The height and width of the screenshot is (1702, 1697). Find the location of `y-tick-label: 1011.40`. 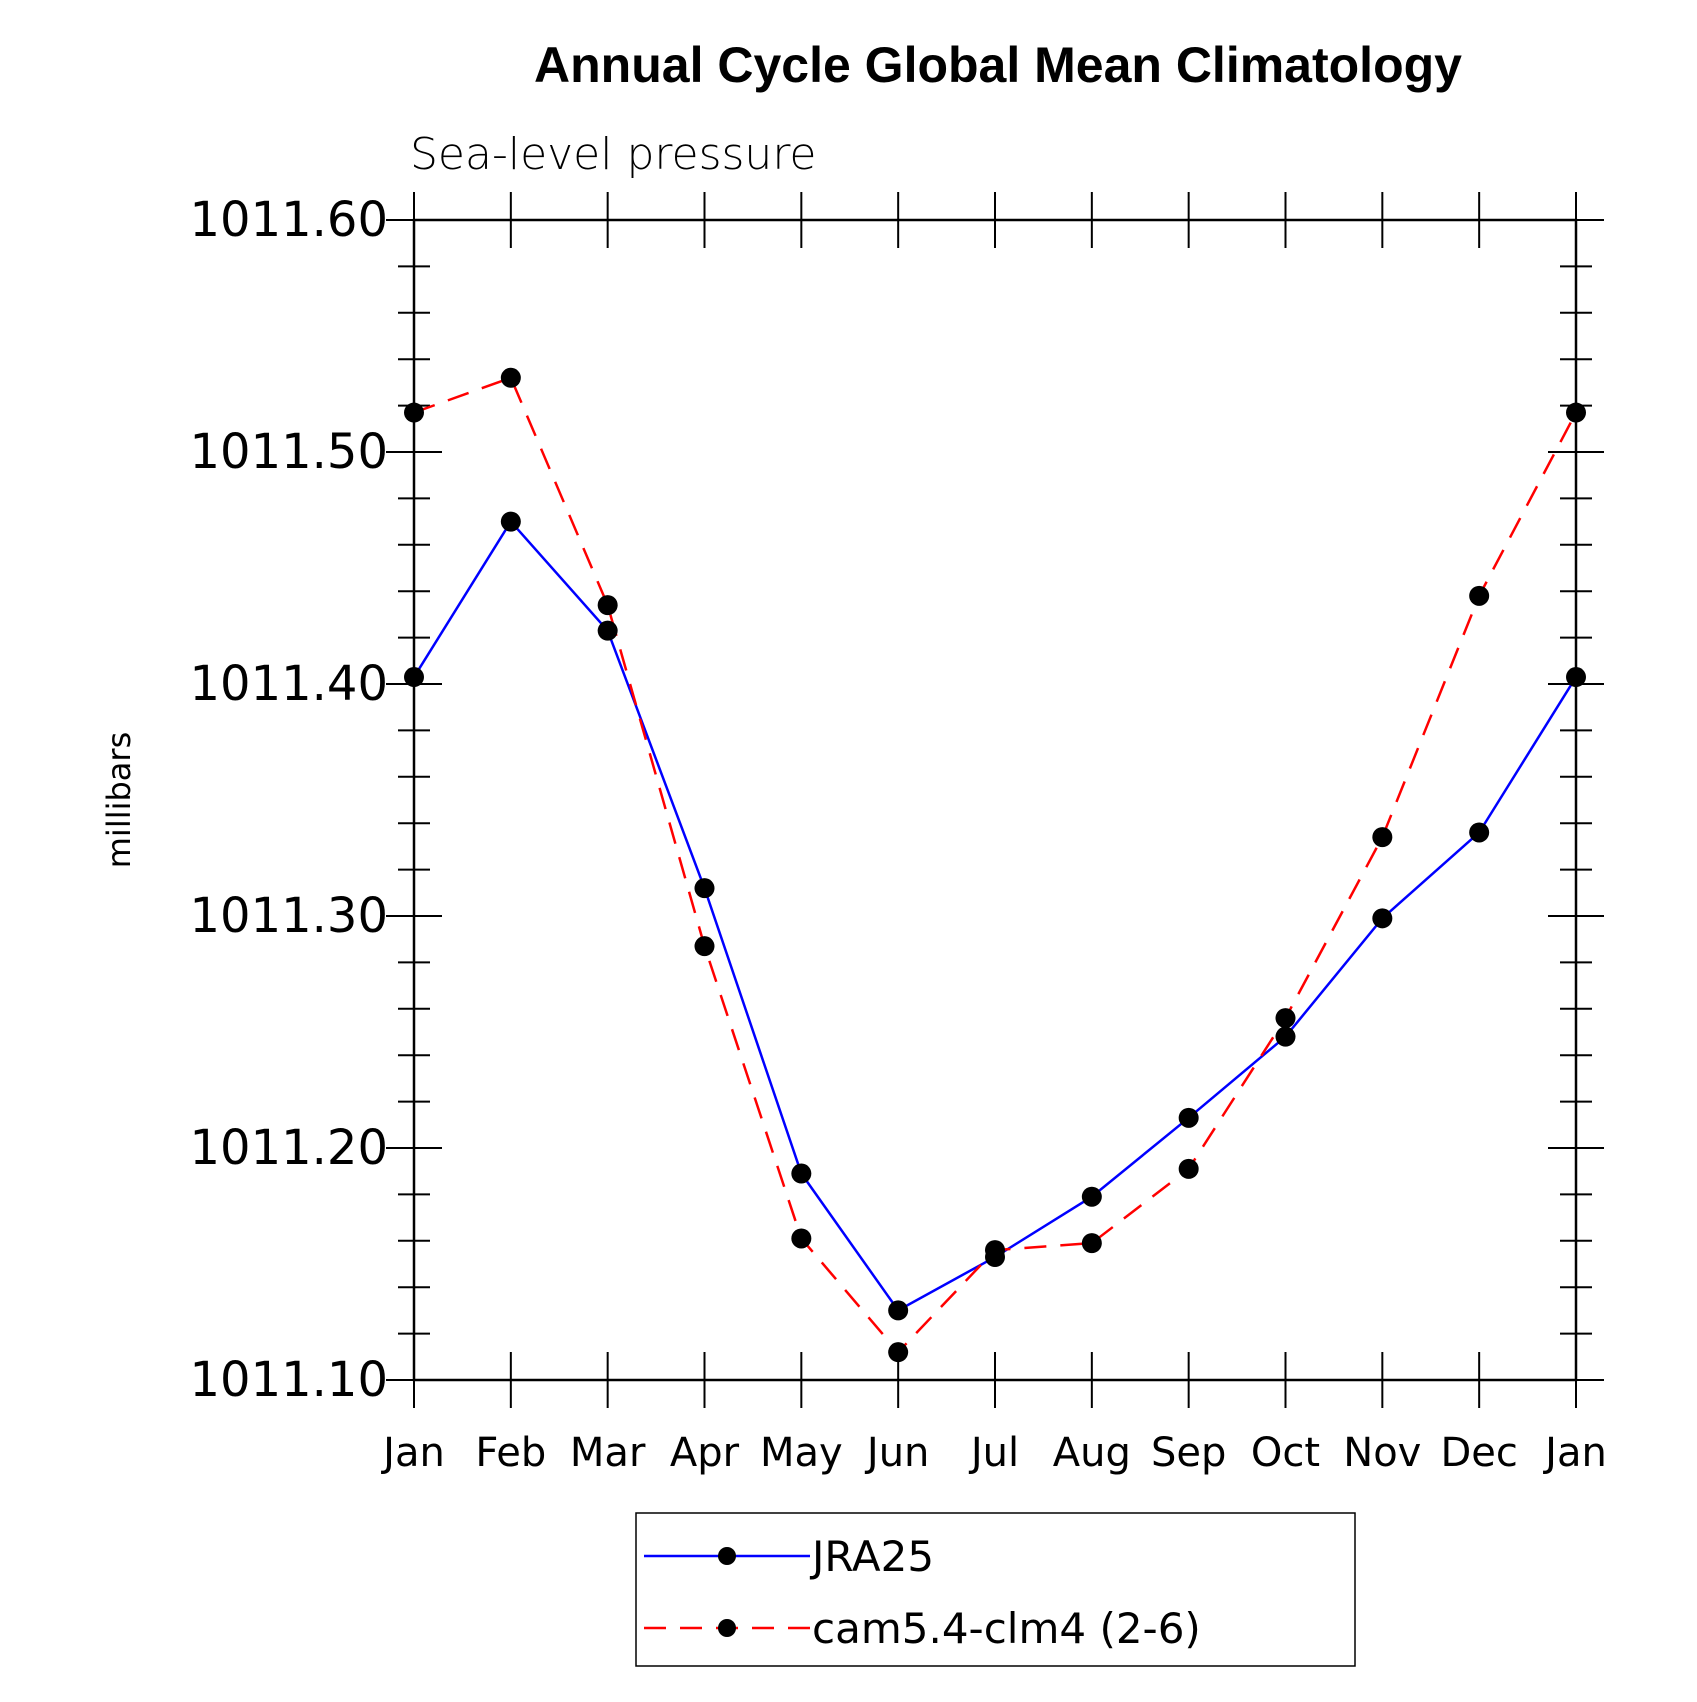

y-tick-label: 1011.40 is located at coordinates (289, 684).